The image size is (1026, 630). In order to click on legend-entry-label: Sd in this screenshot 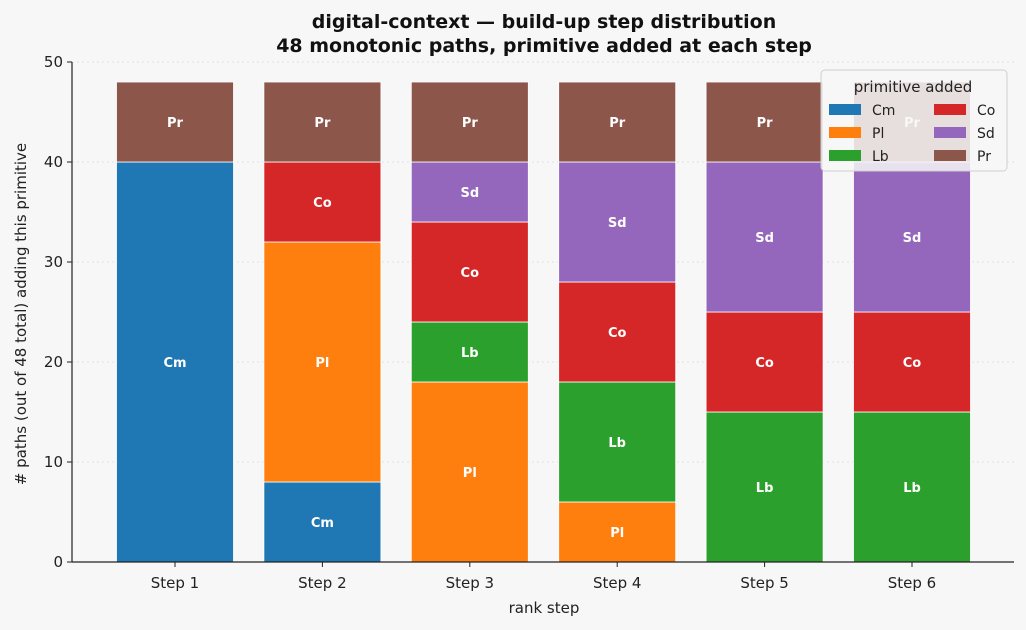, I will do `click(986, 134)`.